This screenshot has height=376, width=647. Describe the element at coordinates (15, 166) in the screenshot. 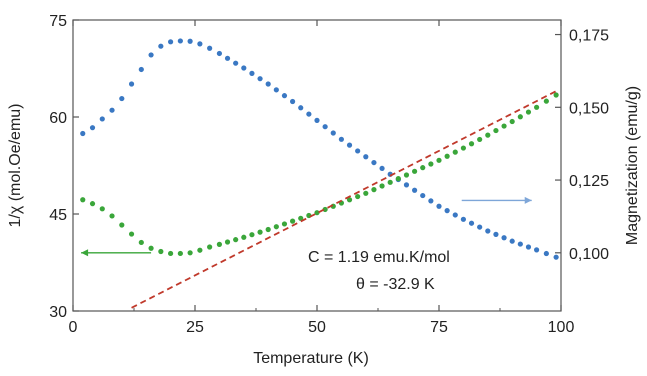

I see `y-left-axis-title: 1/χ (mol.Oe/emu)` at that location.